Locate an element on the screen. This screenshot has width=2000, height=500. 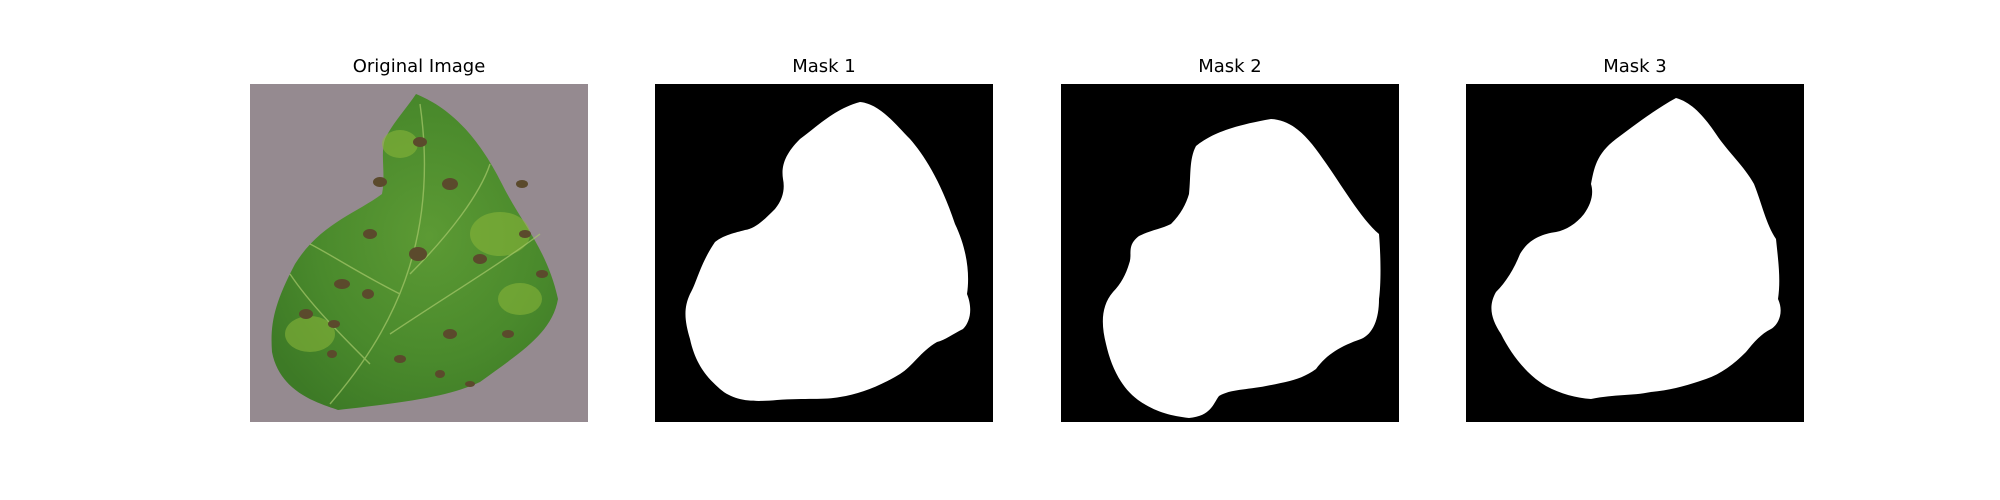
mask-2-image is located at coordinates (1230, 253).